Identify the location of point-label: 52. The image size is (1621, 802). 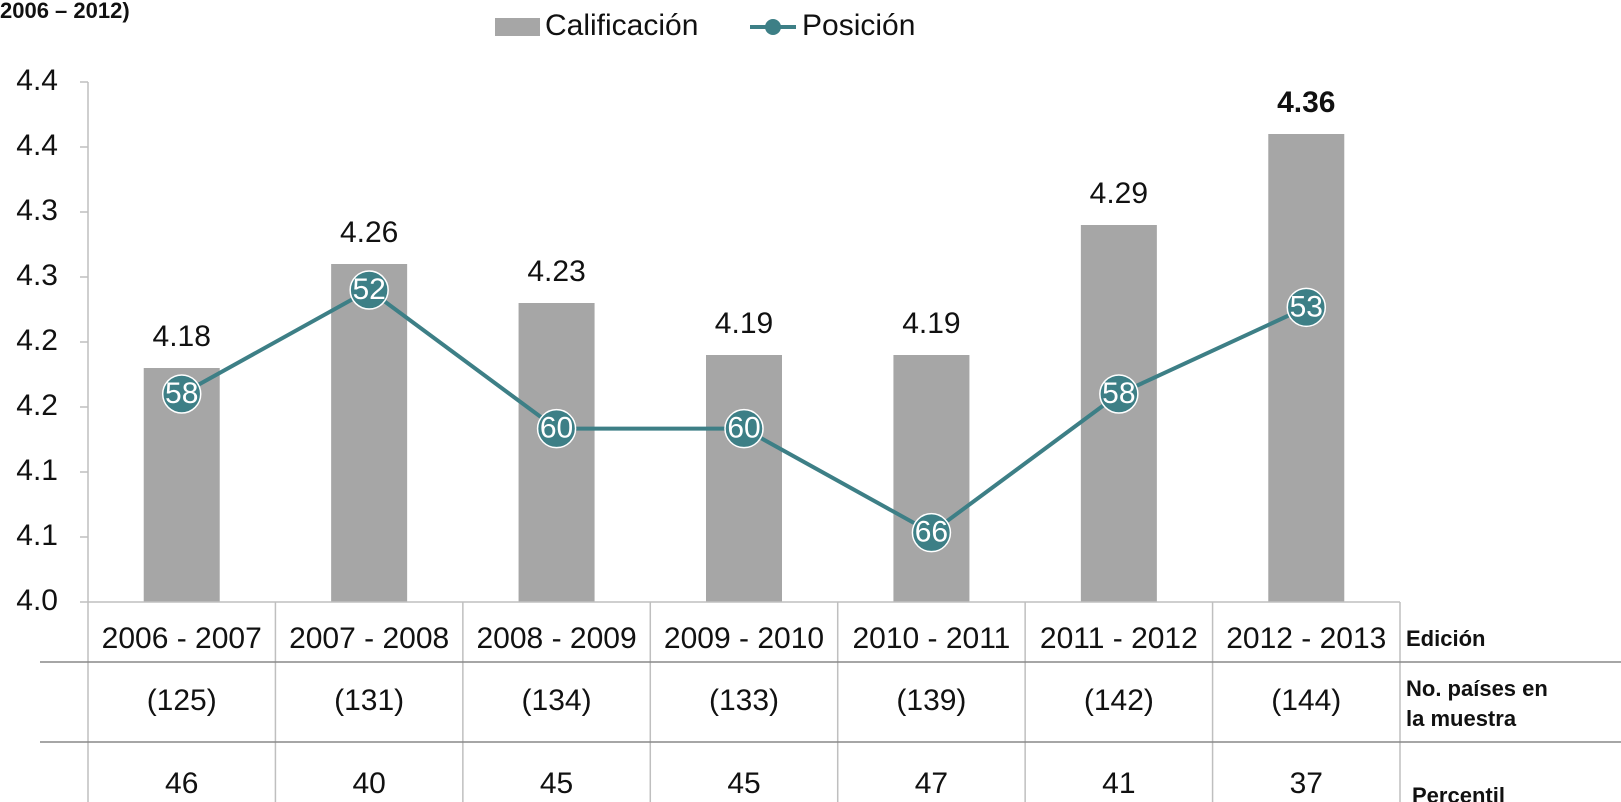
(368, 289).